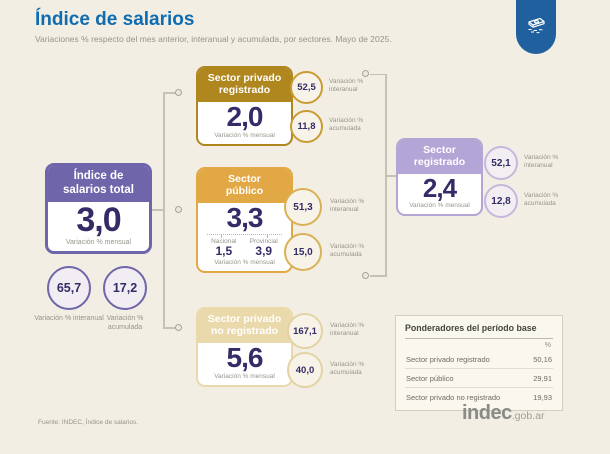  What do you see at coordinates (528, 416) in the screenshot?
I see `logo-domain-text: .gob.ar` at bounding box center [528, 416].